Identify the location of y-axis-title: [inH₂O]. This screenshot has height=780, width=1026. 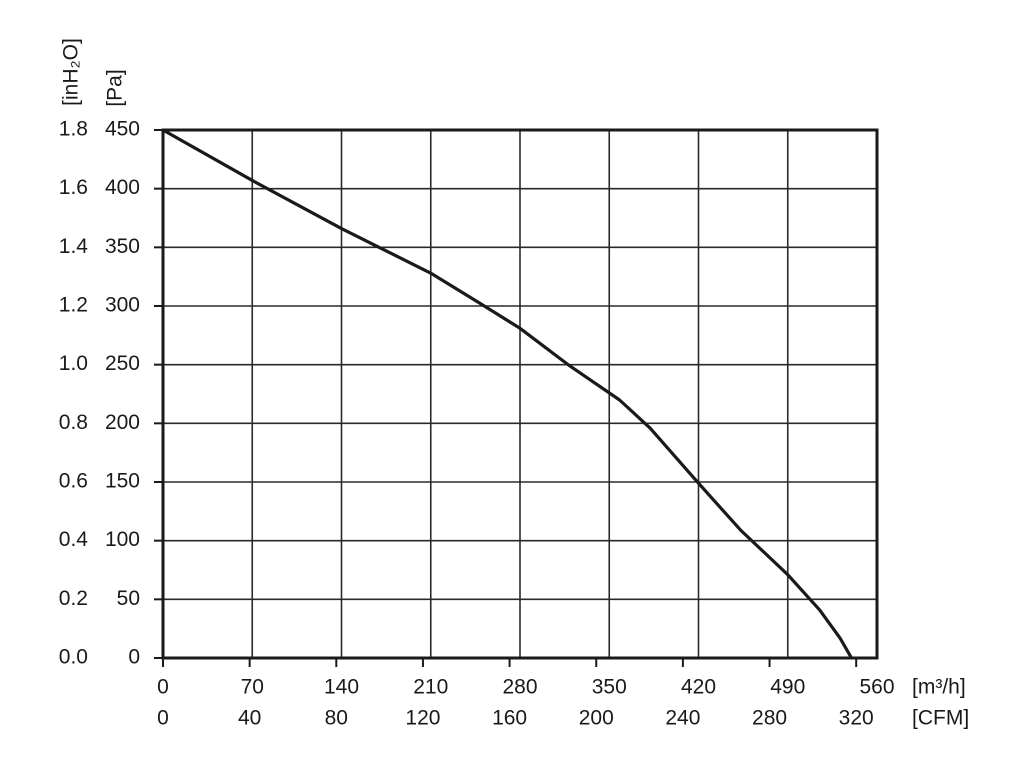
(71, 72).